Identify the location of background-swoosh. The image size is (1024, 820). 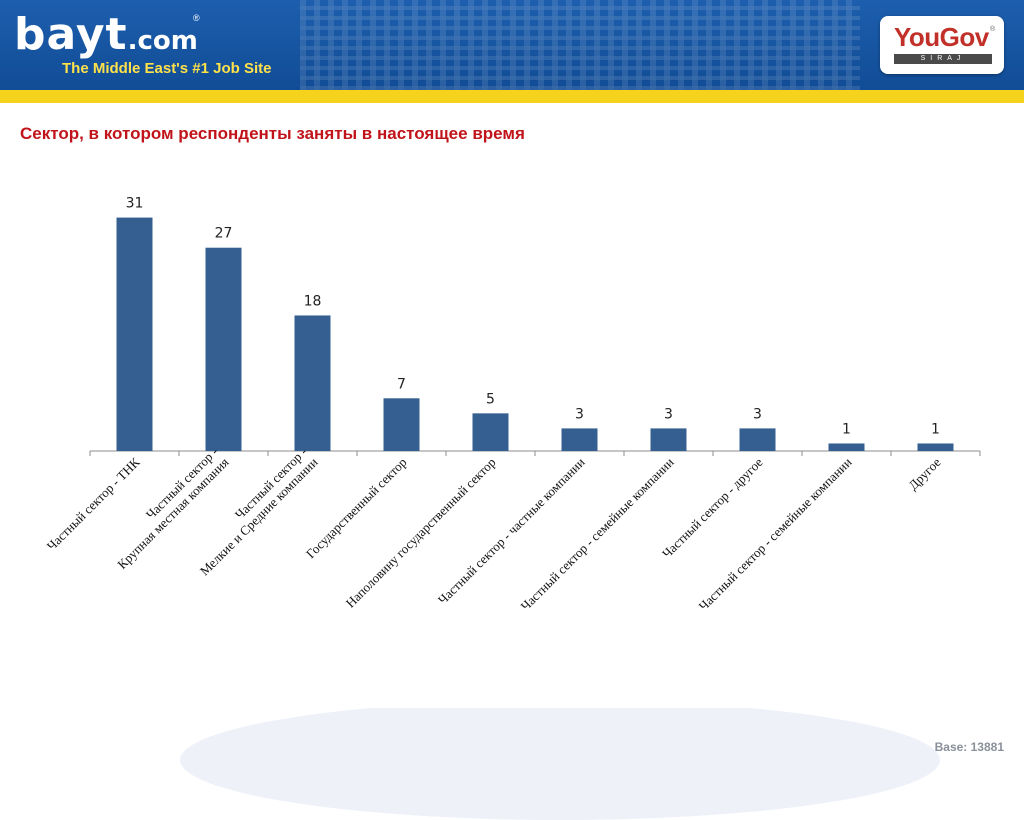
(560, 760).